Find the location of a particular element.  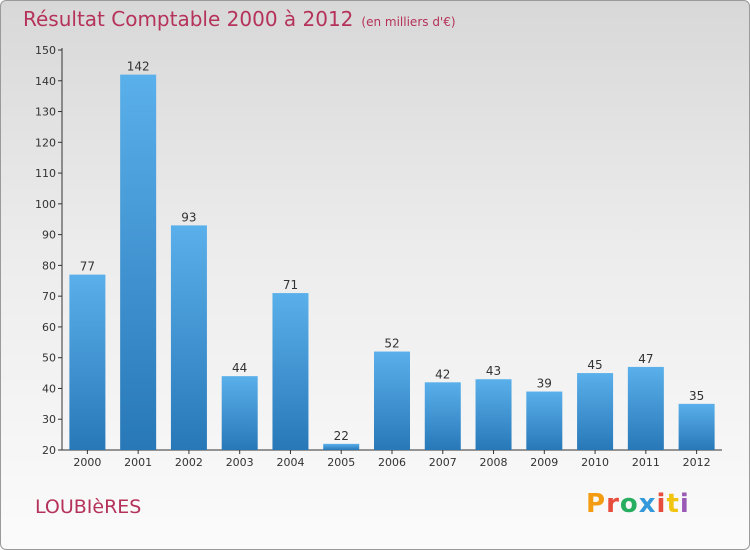

y-tick-label: 40 is located at coordinates (49, 388).